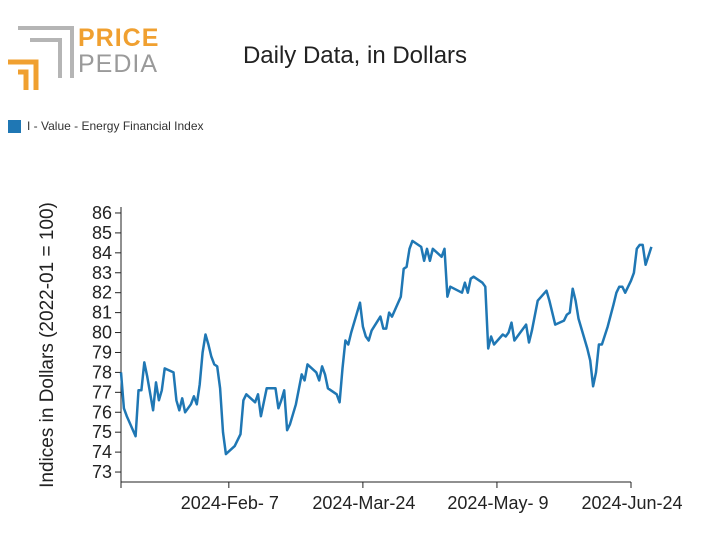  I want to click on legend-swatch, so click(14, 126).